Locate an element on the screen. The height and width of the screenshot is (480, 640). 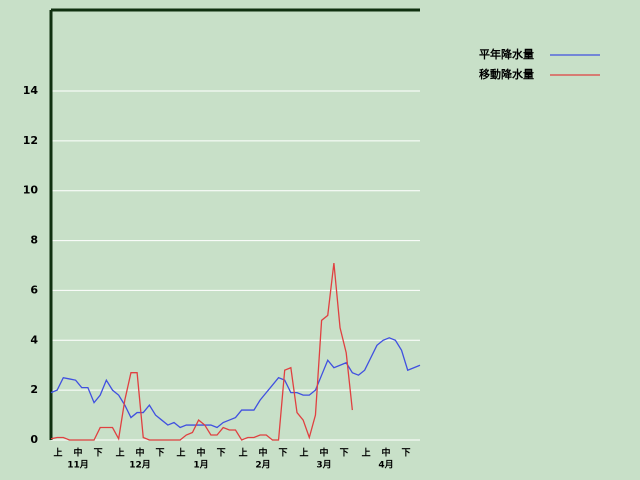
legend-label: 平年降水量 is located at coordinates (506, 54).